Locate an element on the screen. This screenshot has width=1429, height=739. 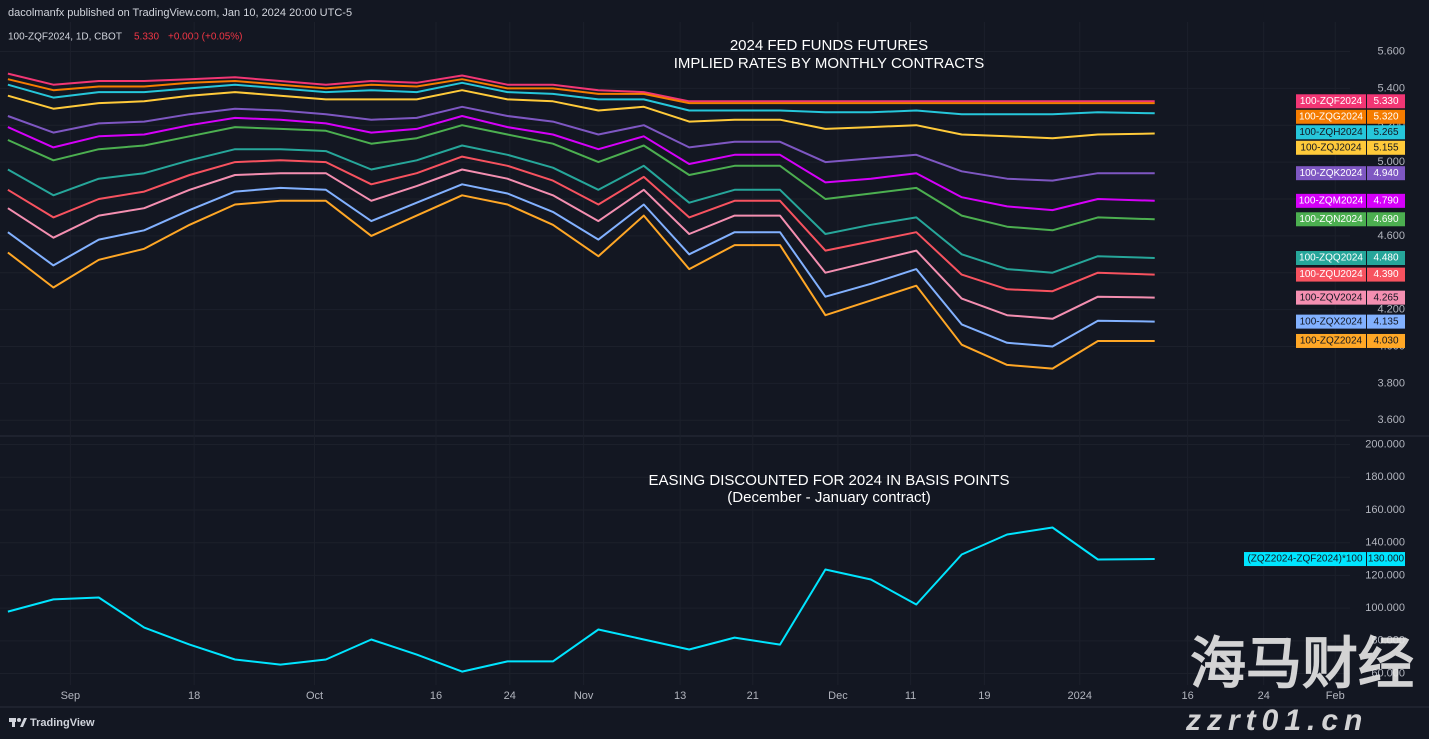
last-value-label: 130.000 is located at coordinates (1386, 559).